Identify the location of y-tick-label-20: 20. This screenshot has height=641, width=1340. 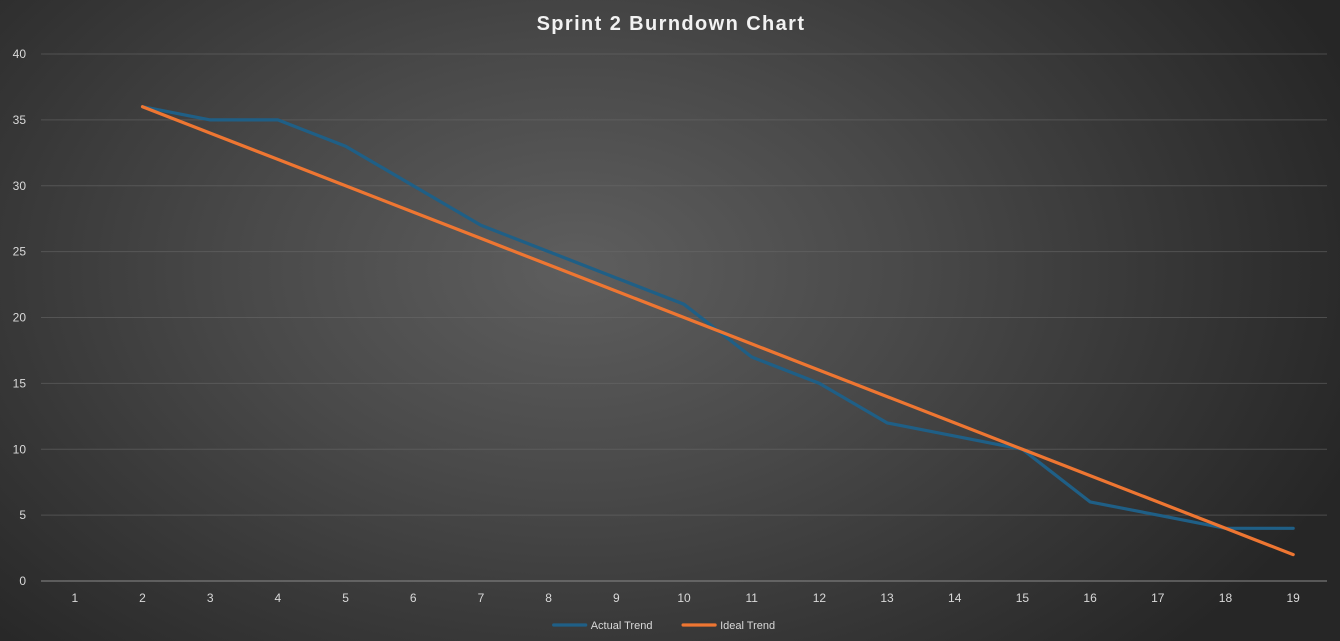
(20, 318).